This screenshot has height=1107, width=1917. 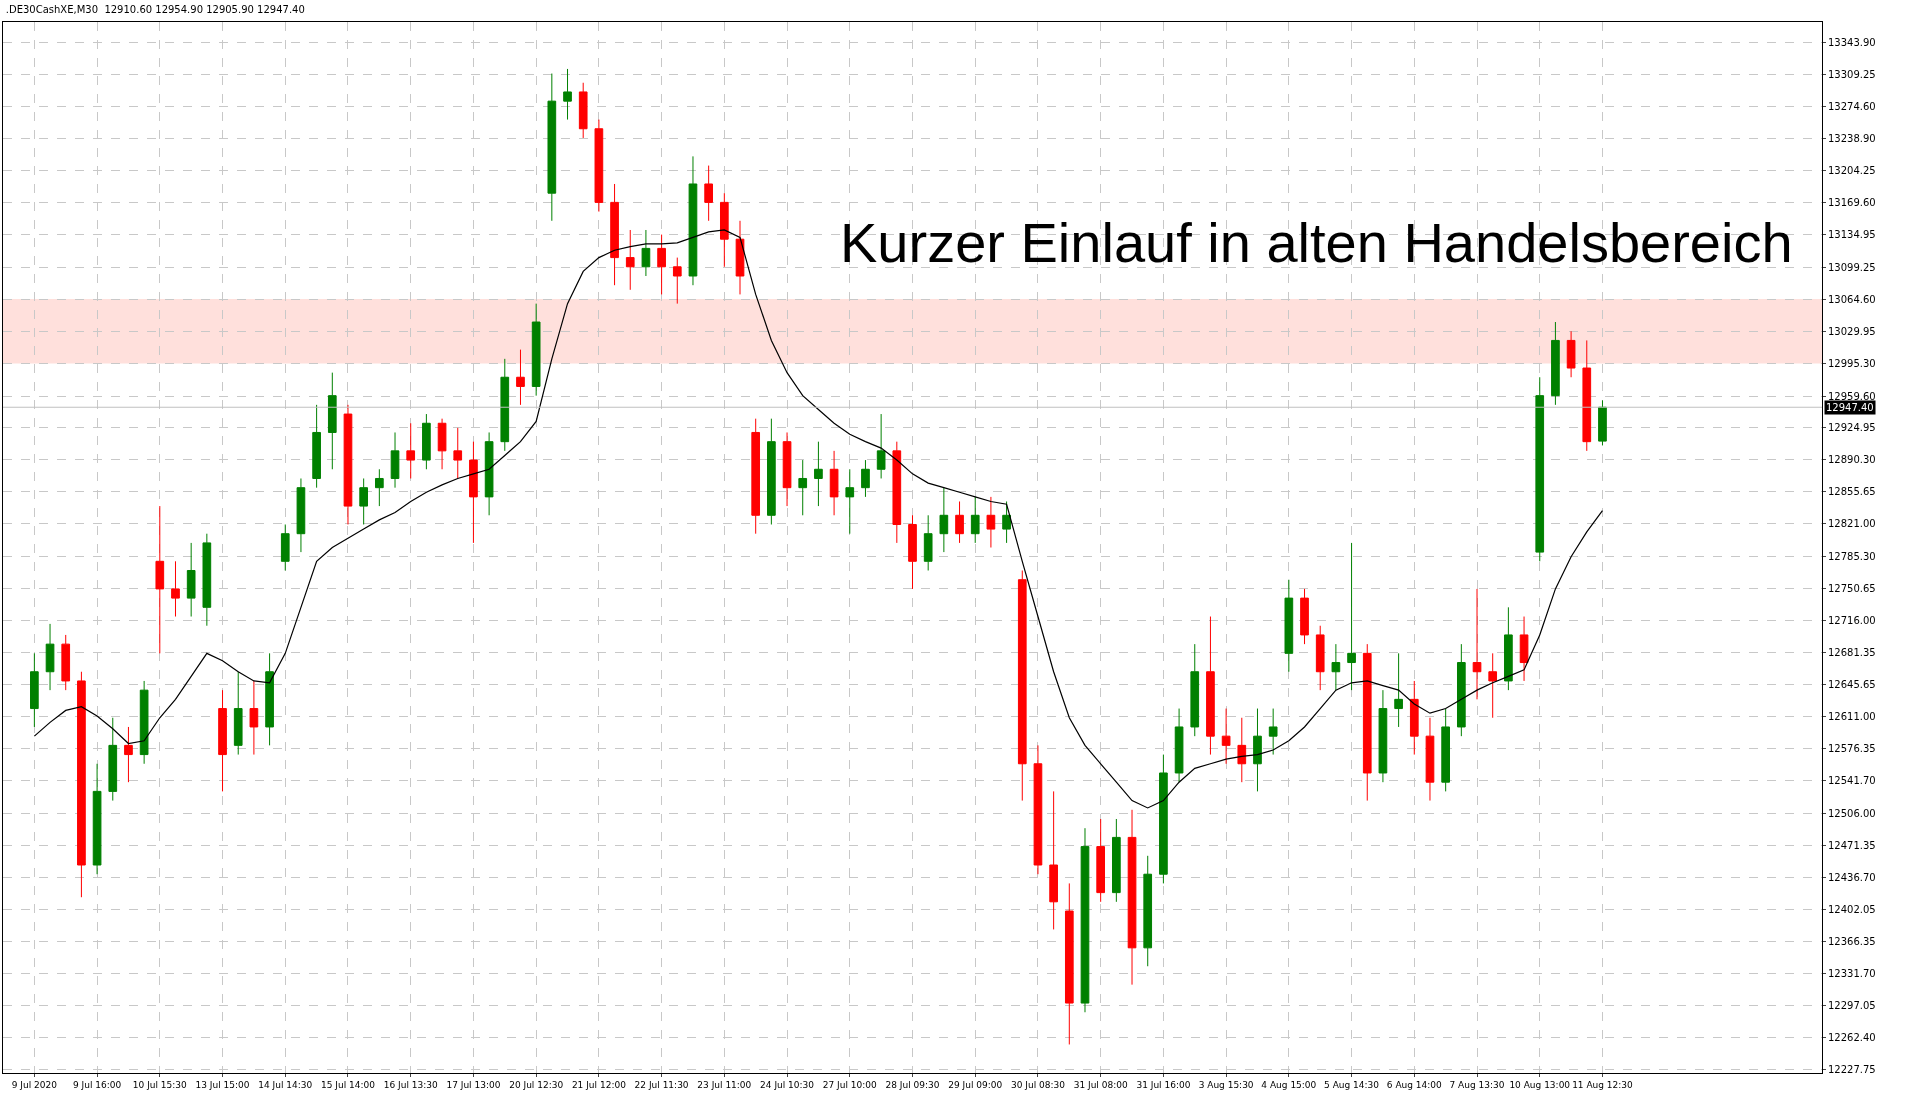 What do you see at coordinates (1289, 1084) in the screenshot?
I see `x-tick-label: 4 Aug 15:00` at bounding box center [1289, 1084].